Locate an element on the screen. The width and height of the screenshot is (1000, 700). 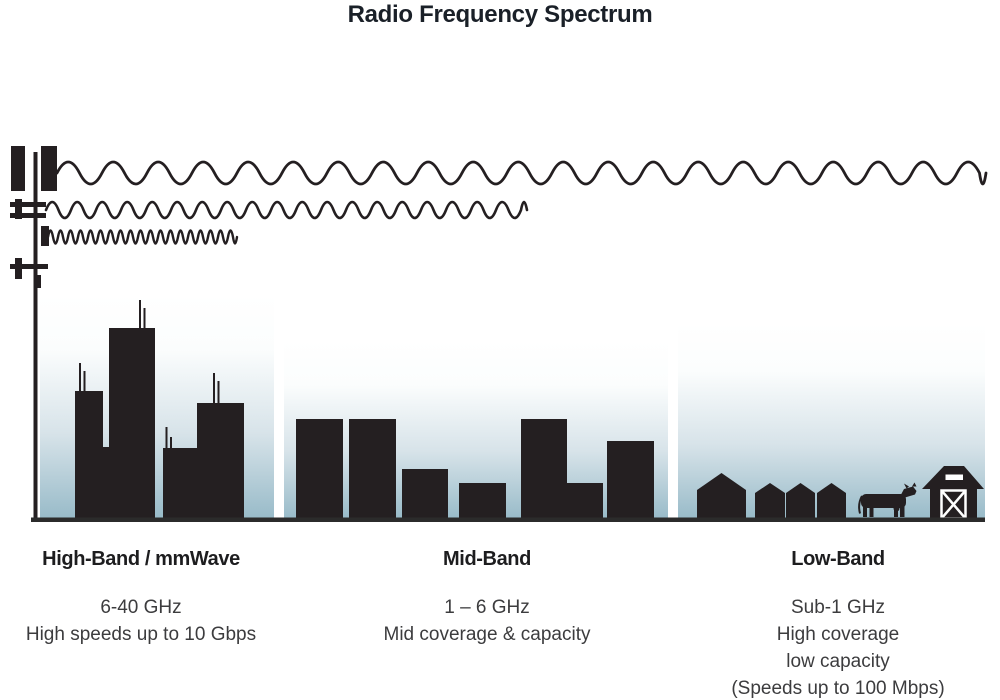
low-band-description-2: low capacity is located at coordinates (838, 661).